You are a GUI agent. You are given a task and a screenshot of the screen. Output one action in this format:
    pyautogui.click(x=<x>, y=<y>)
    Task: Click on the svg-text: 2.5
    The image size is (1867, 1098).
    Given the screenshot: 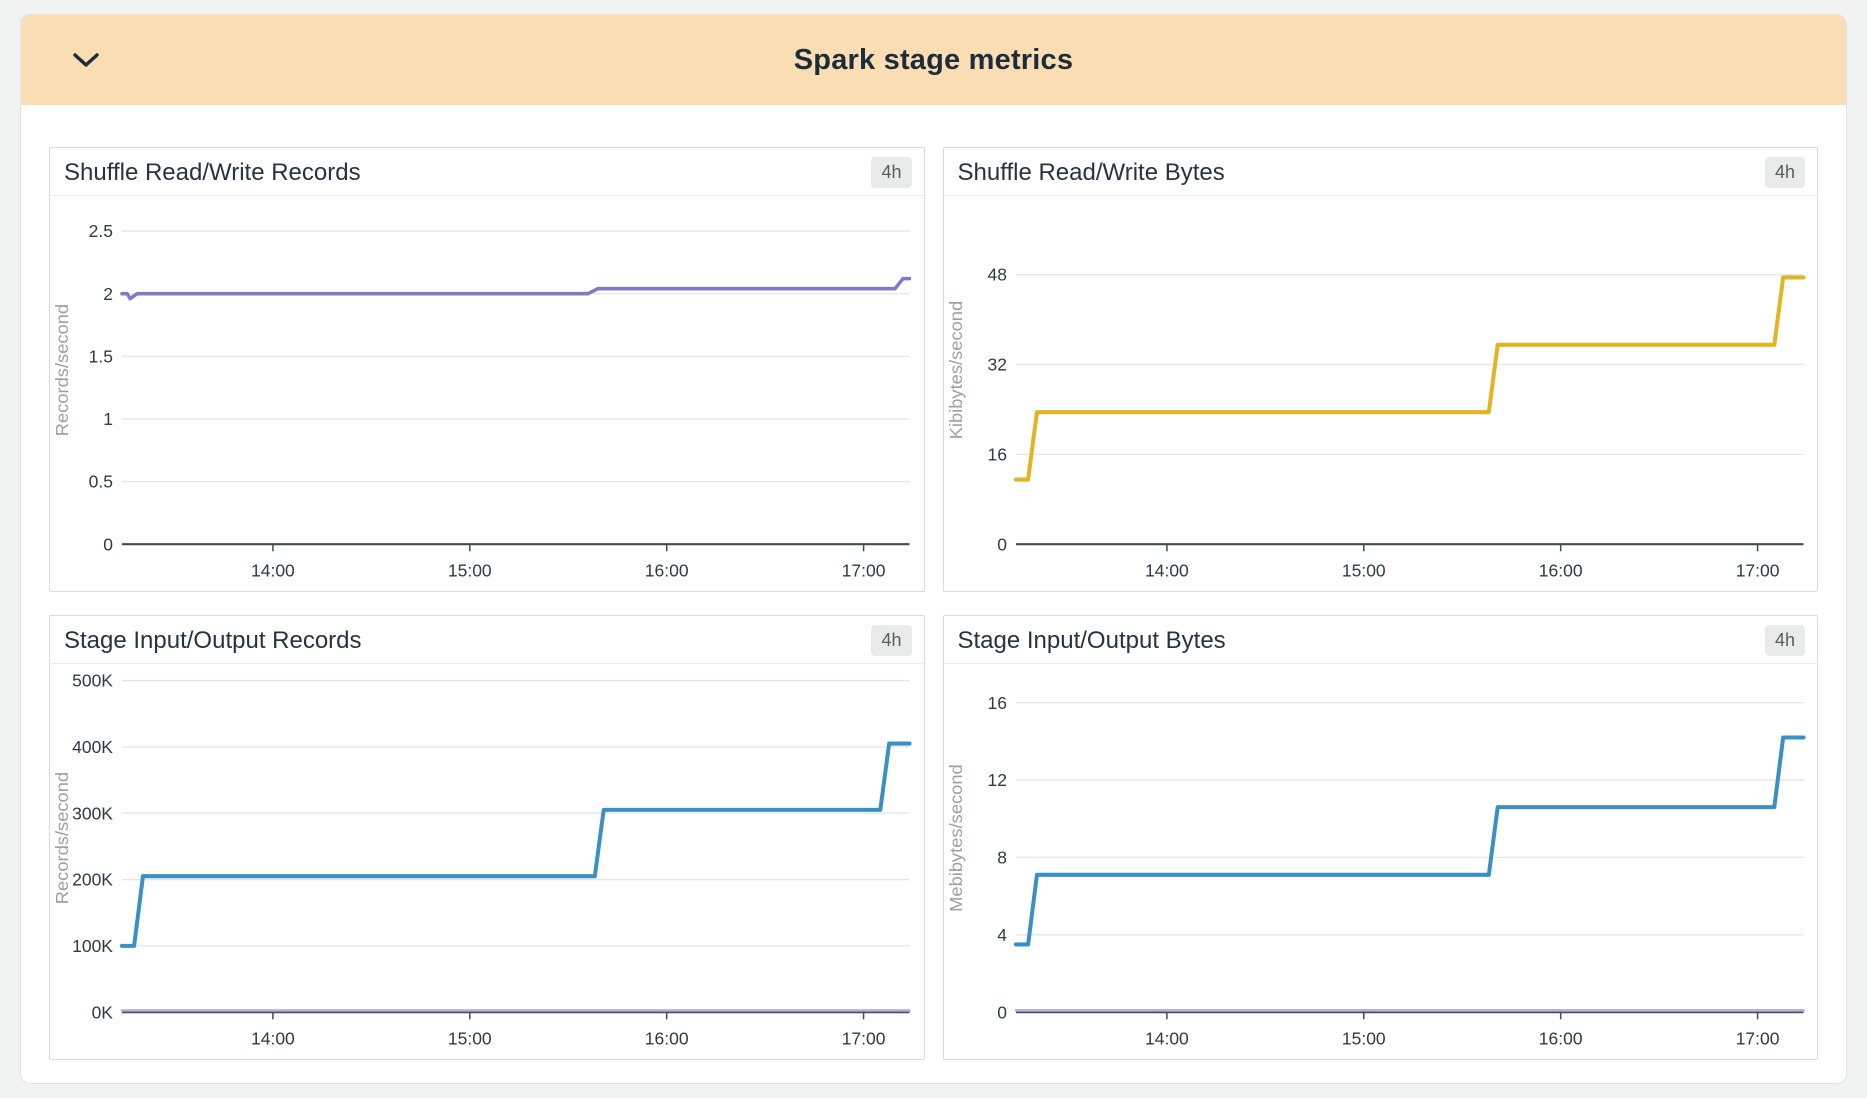 What is the action you would take?
    pyautogui.click(x=101, y=231)
    